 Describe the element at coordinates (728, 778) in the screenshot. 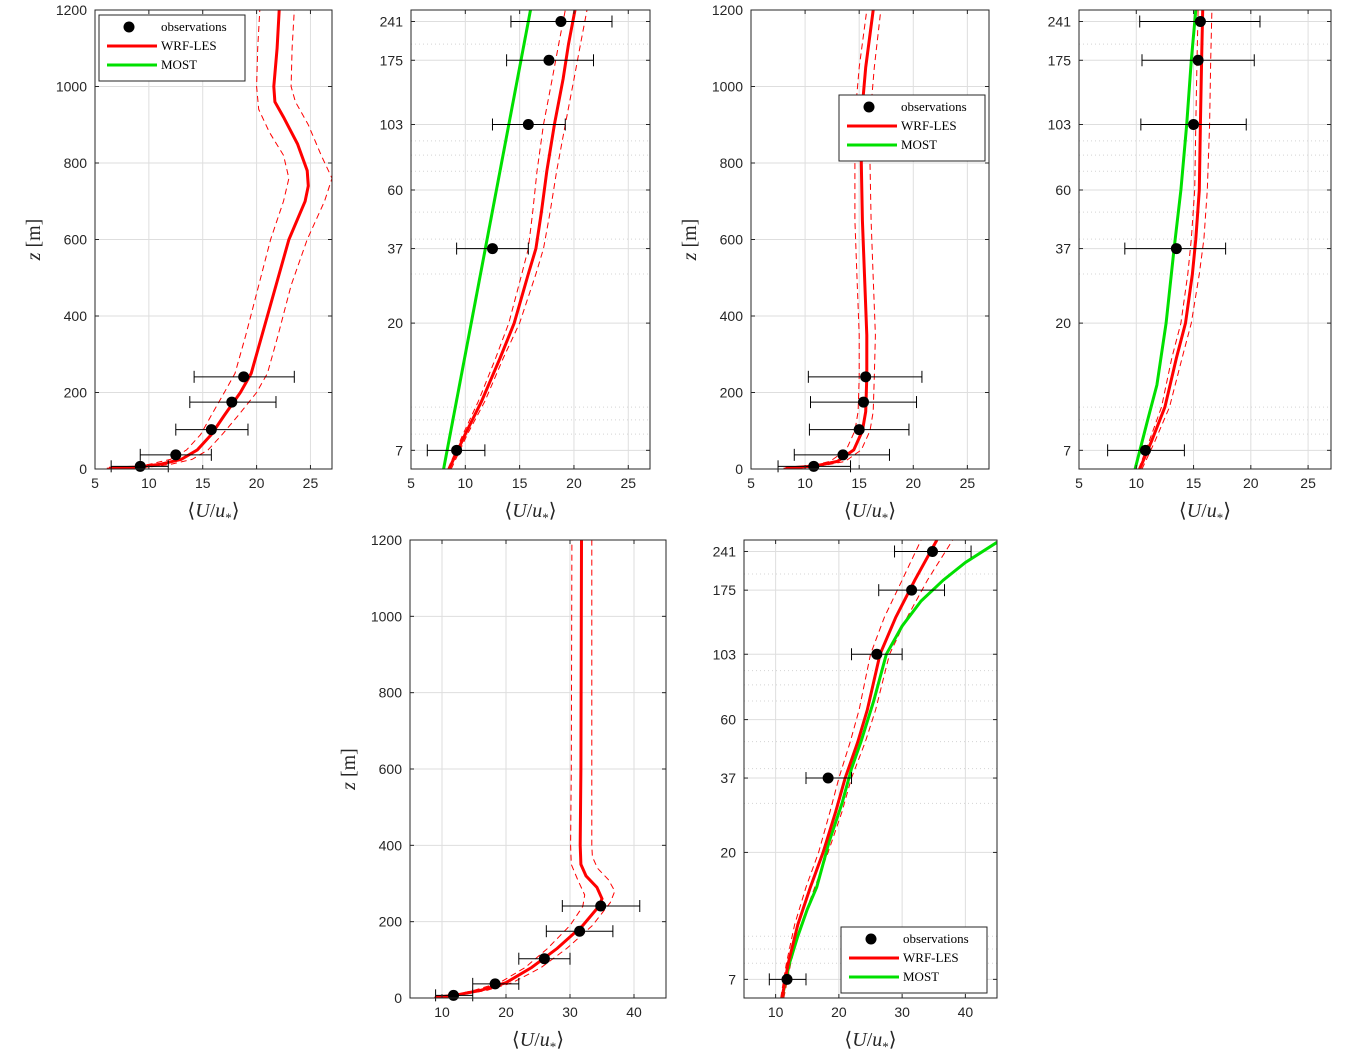

I see `y-tick-label: 37` at that location.